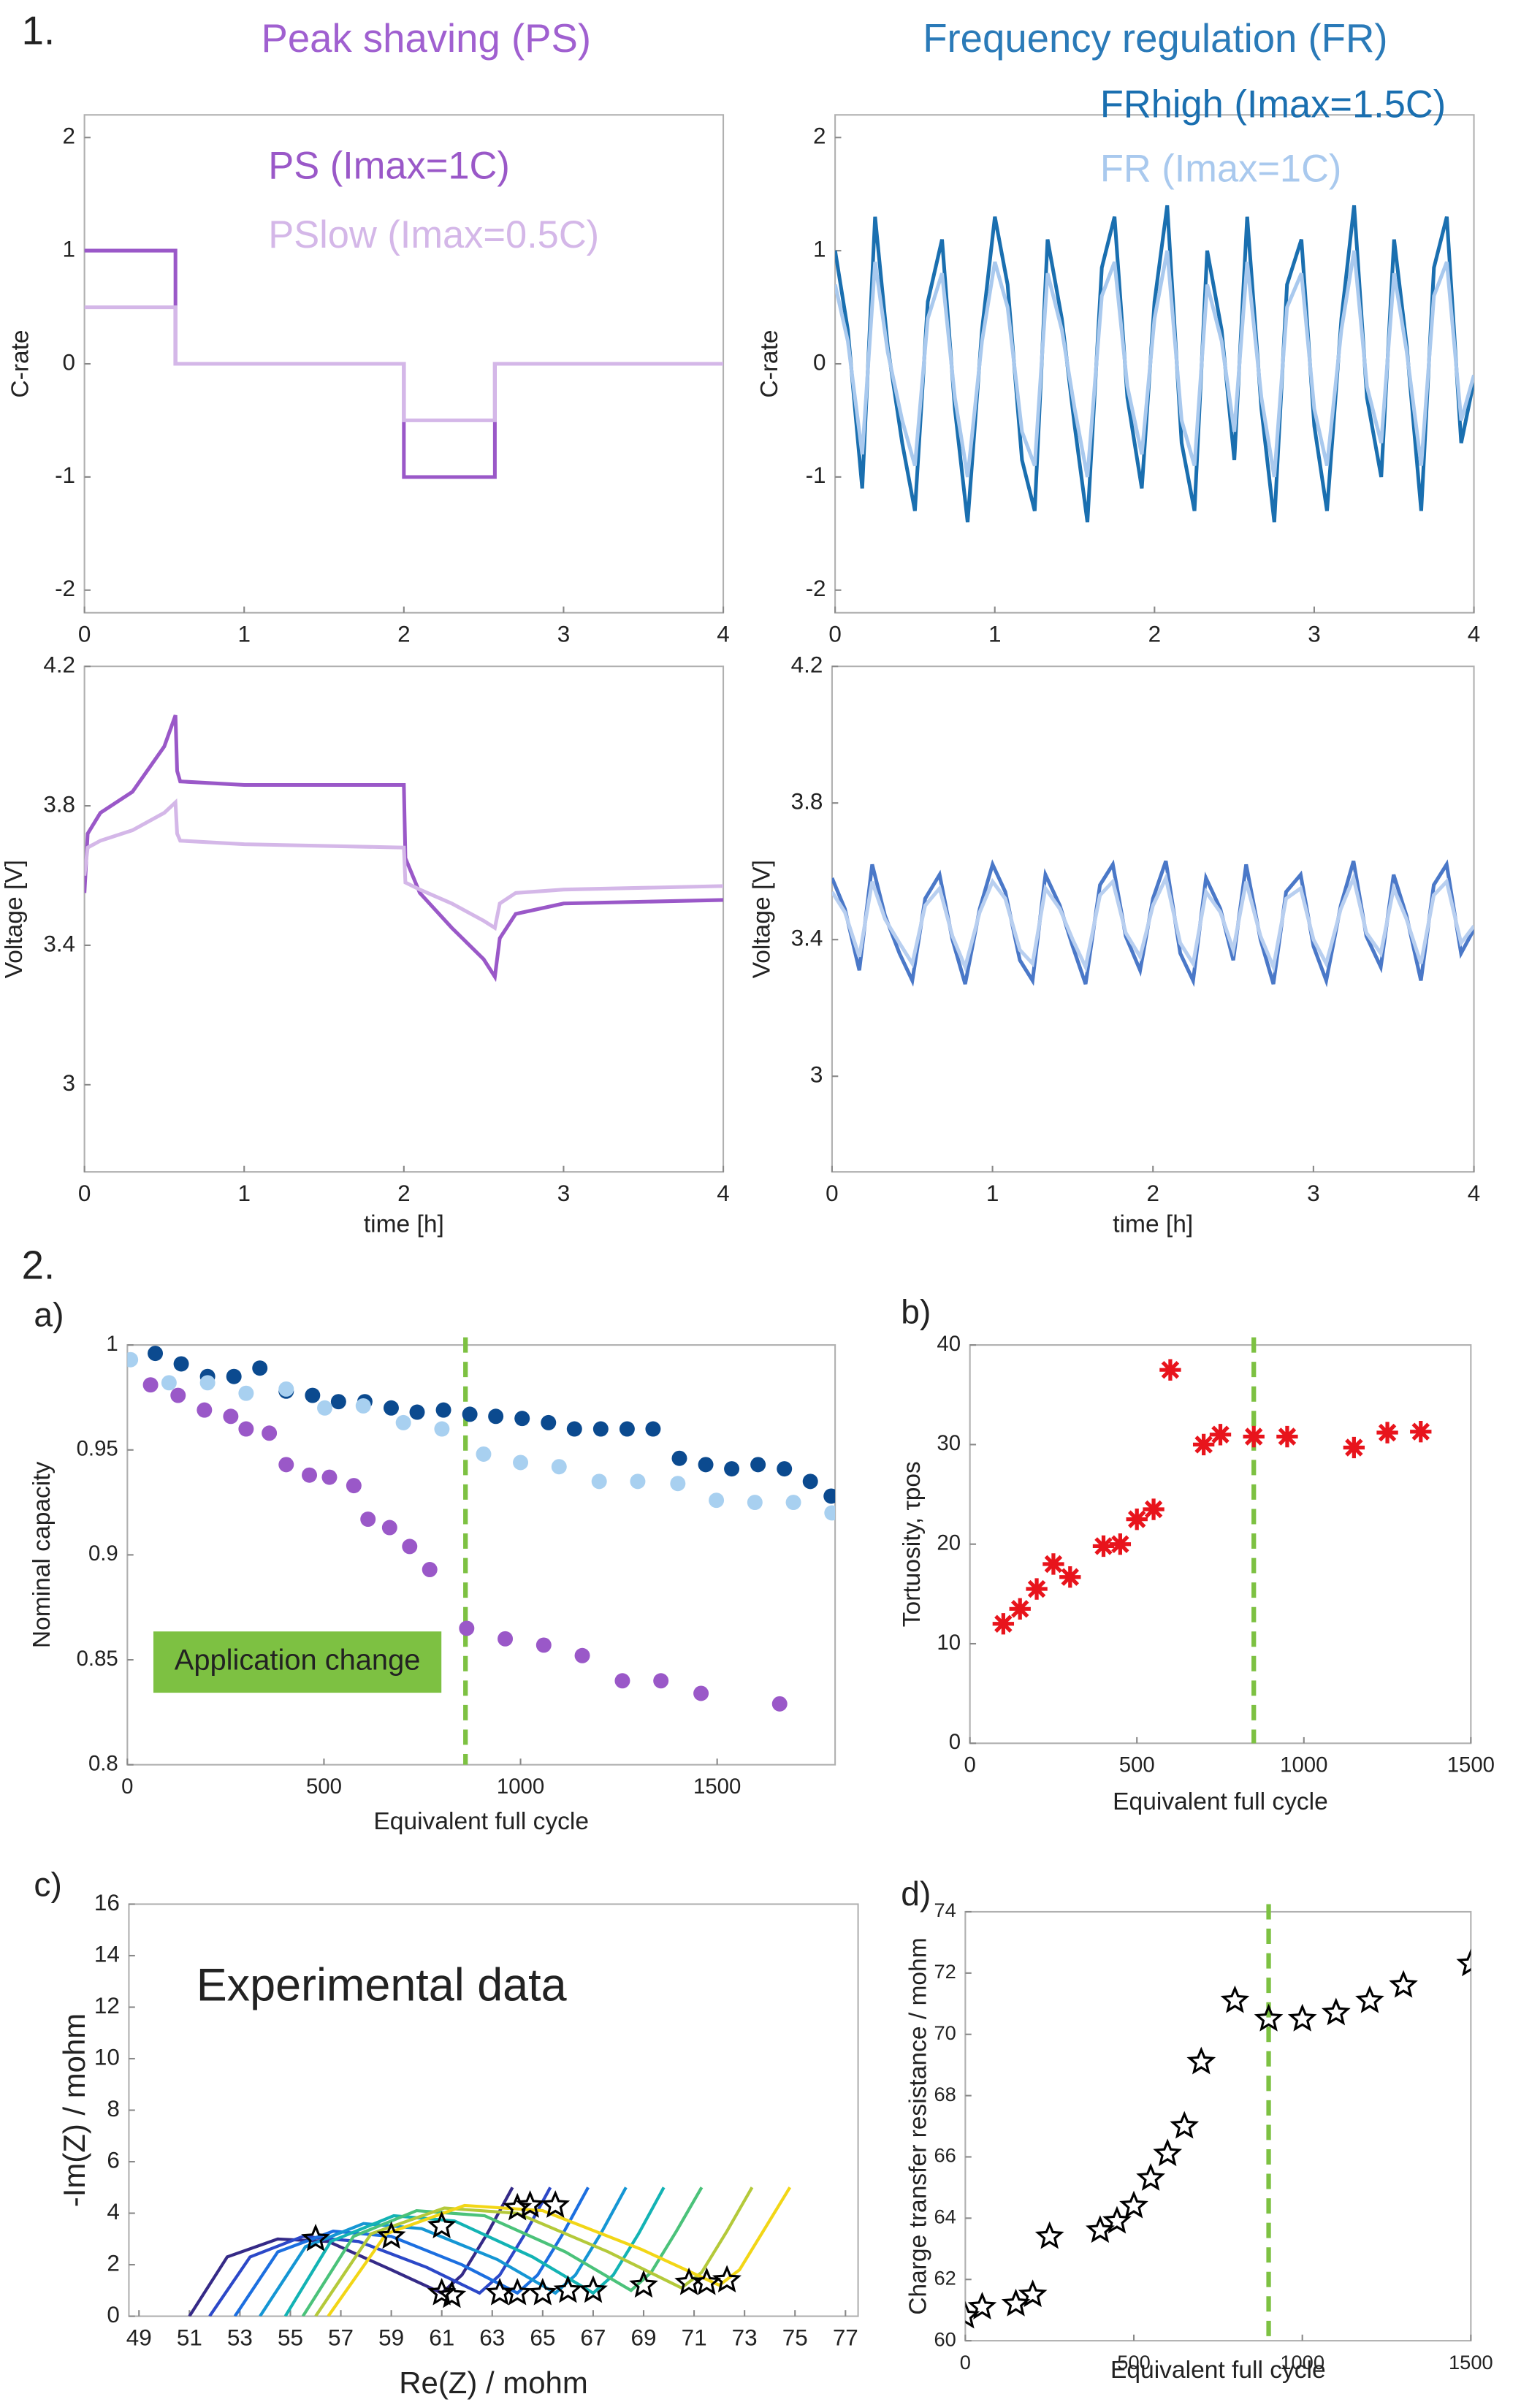 This screenshot has height=2402, width=1540. I want to click on y-tick-label: 10, so click(107, 2057).